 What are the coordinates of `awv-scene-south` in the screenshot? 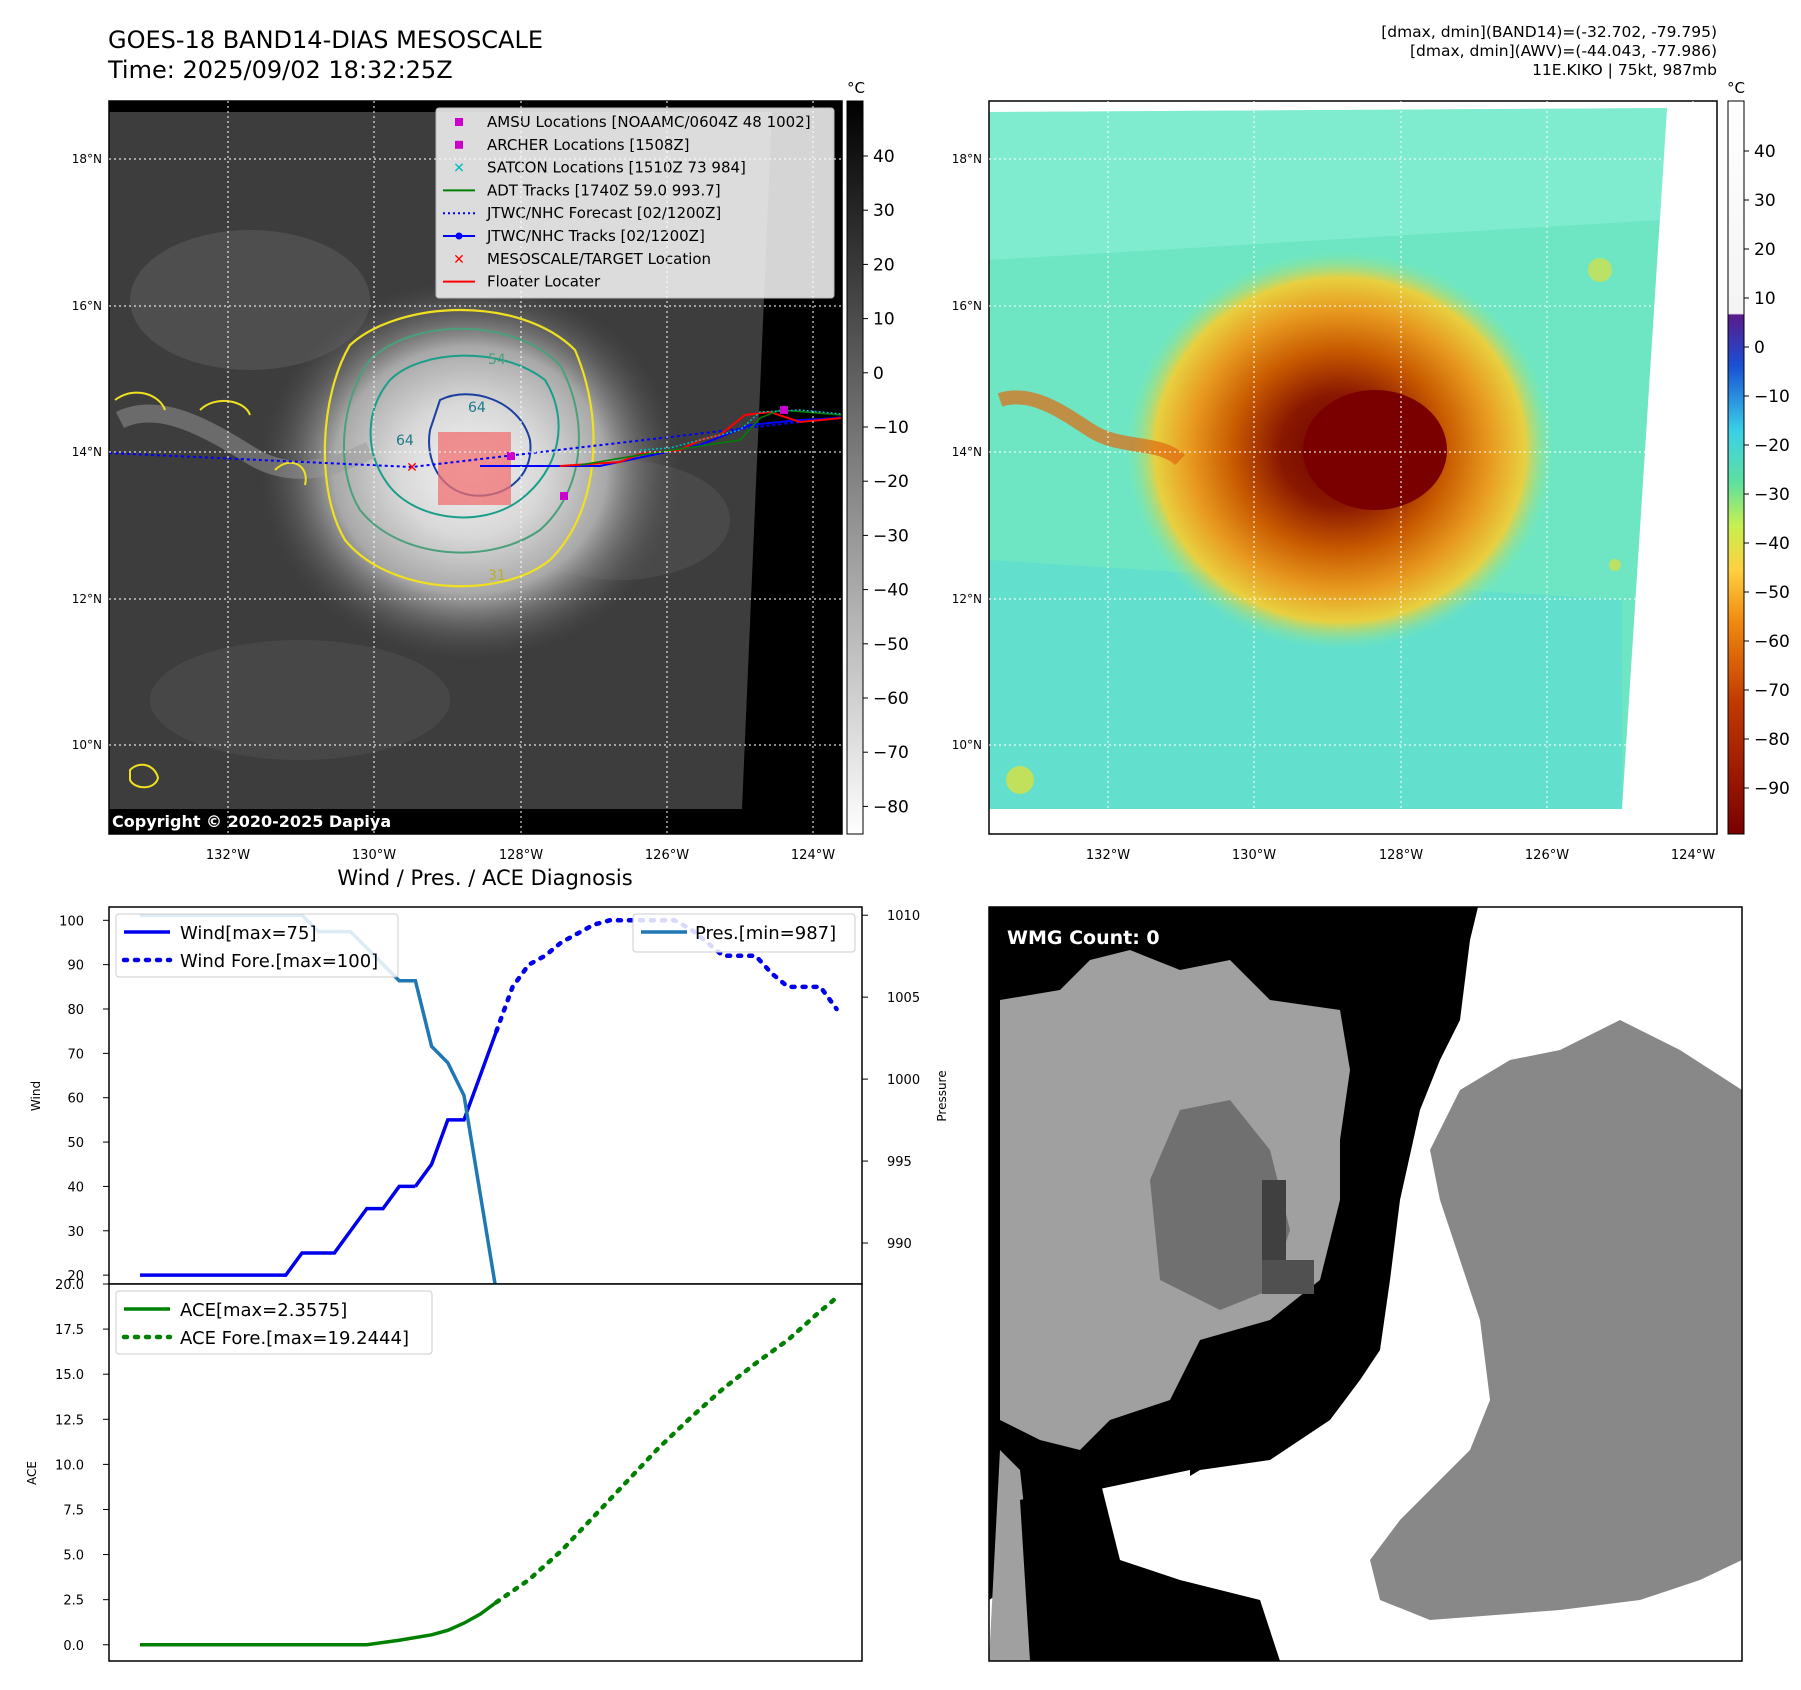 It's located at (1305, 684).